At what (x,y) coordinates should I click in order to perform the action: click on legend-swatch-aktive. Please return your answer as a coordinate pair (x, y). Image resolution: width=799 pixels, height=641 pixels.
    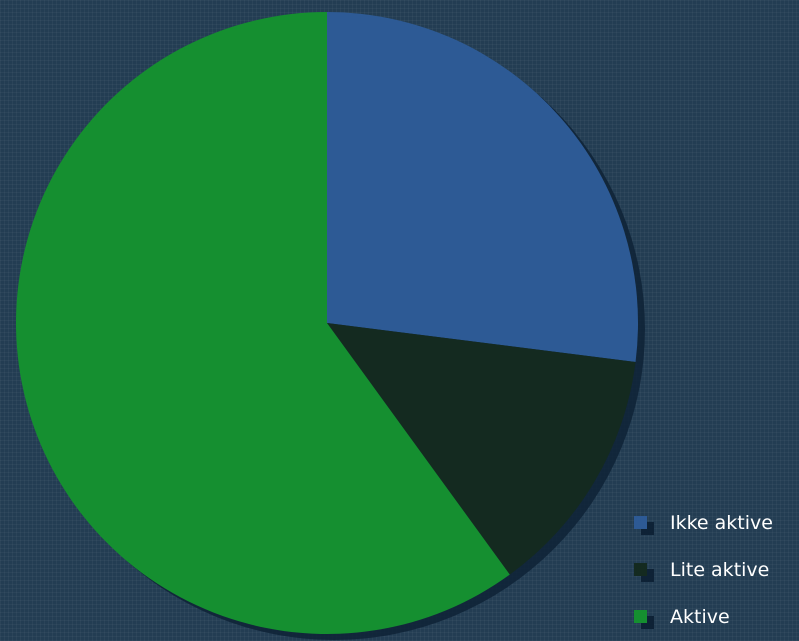
    Looking at the image, I should click on (640, 616).